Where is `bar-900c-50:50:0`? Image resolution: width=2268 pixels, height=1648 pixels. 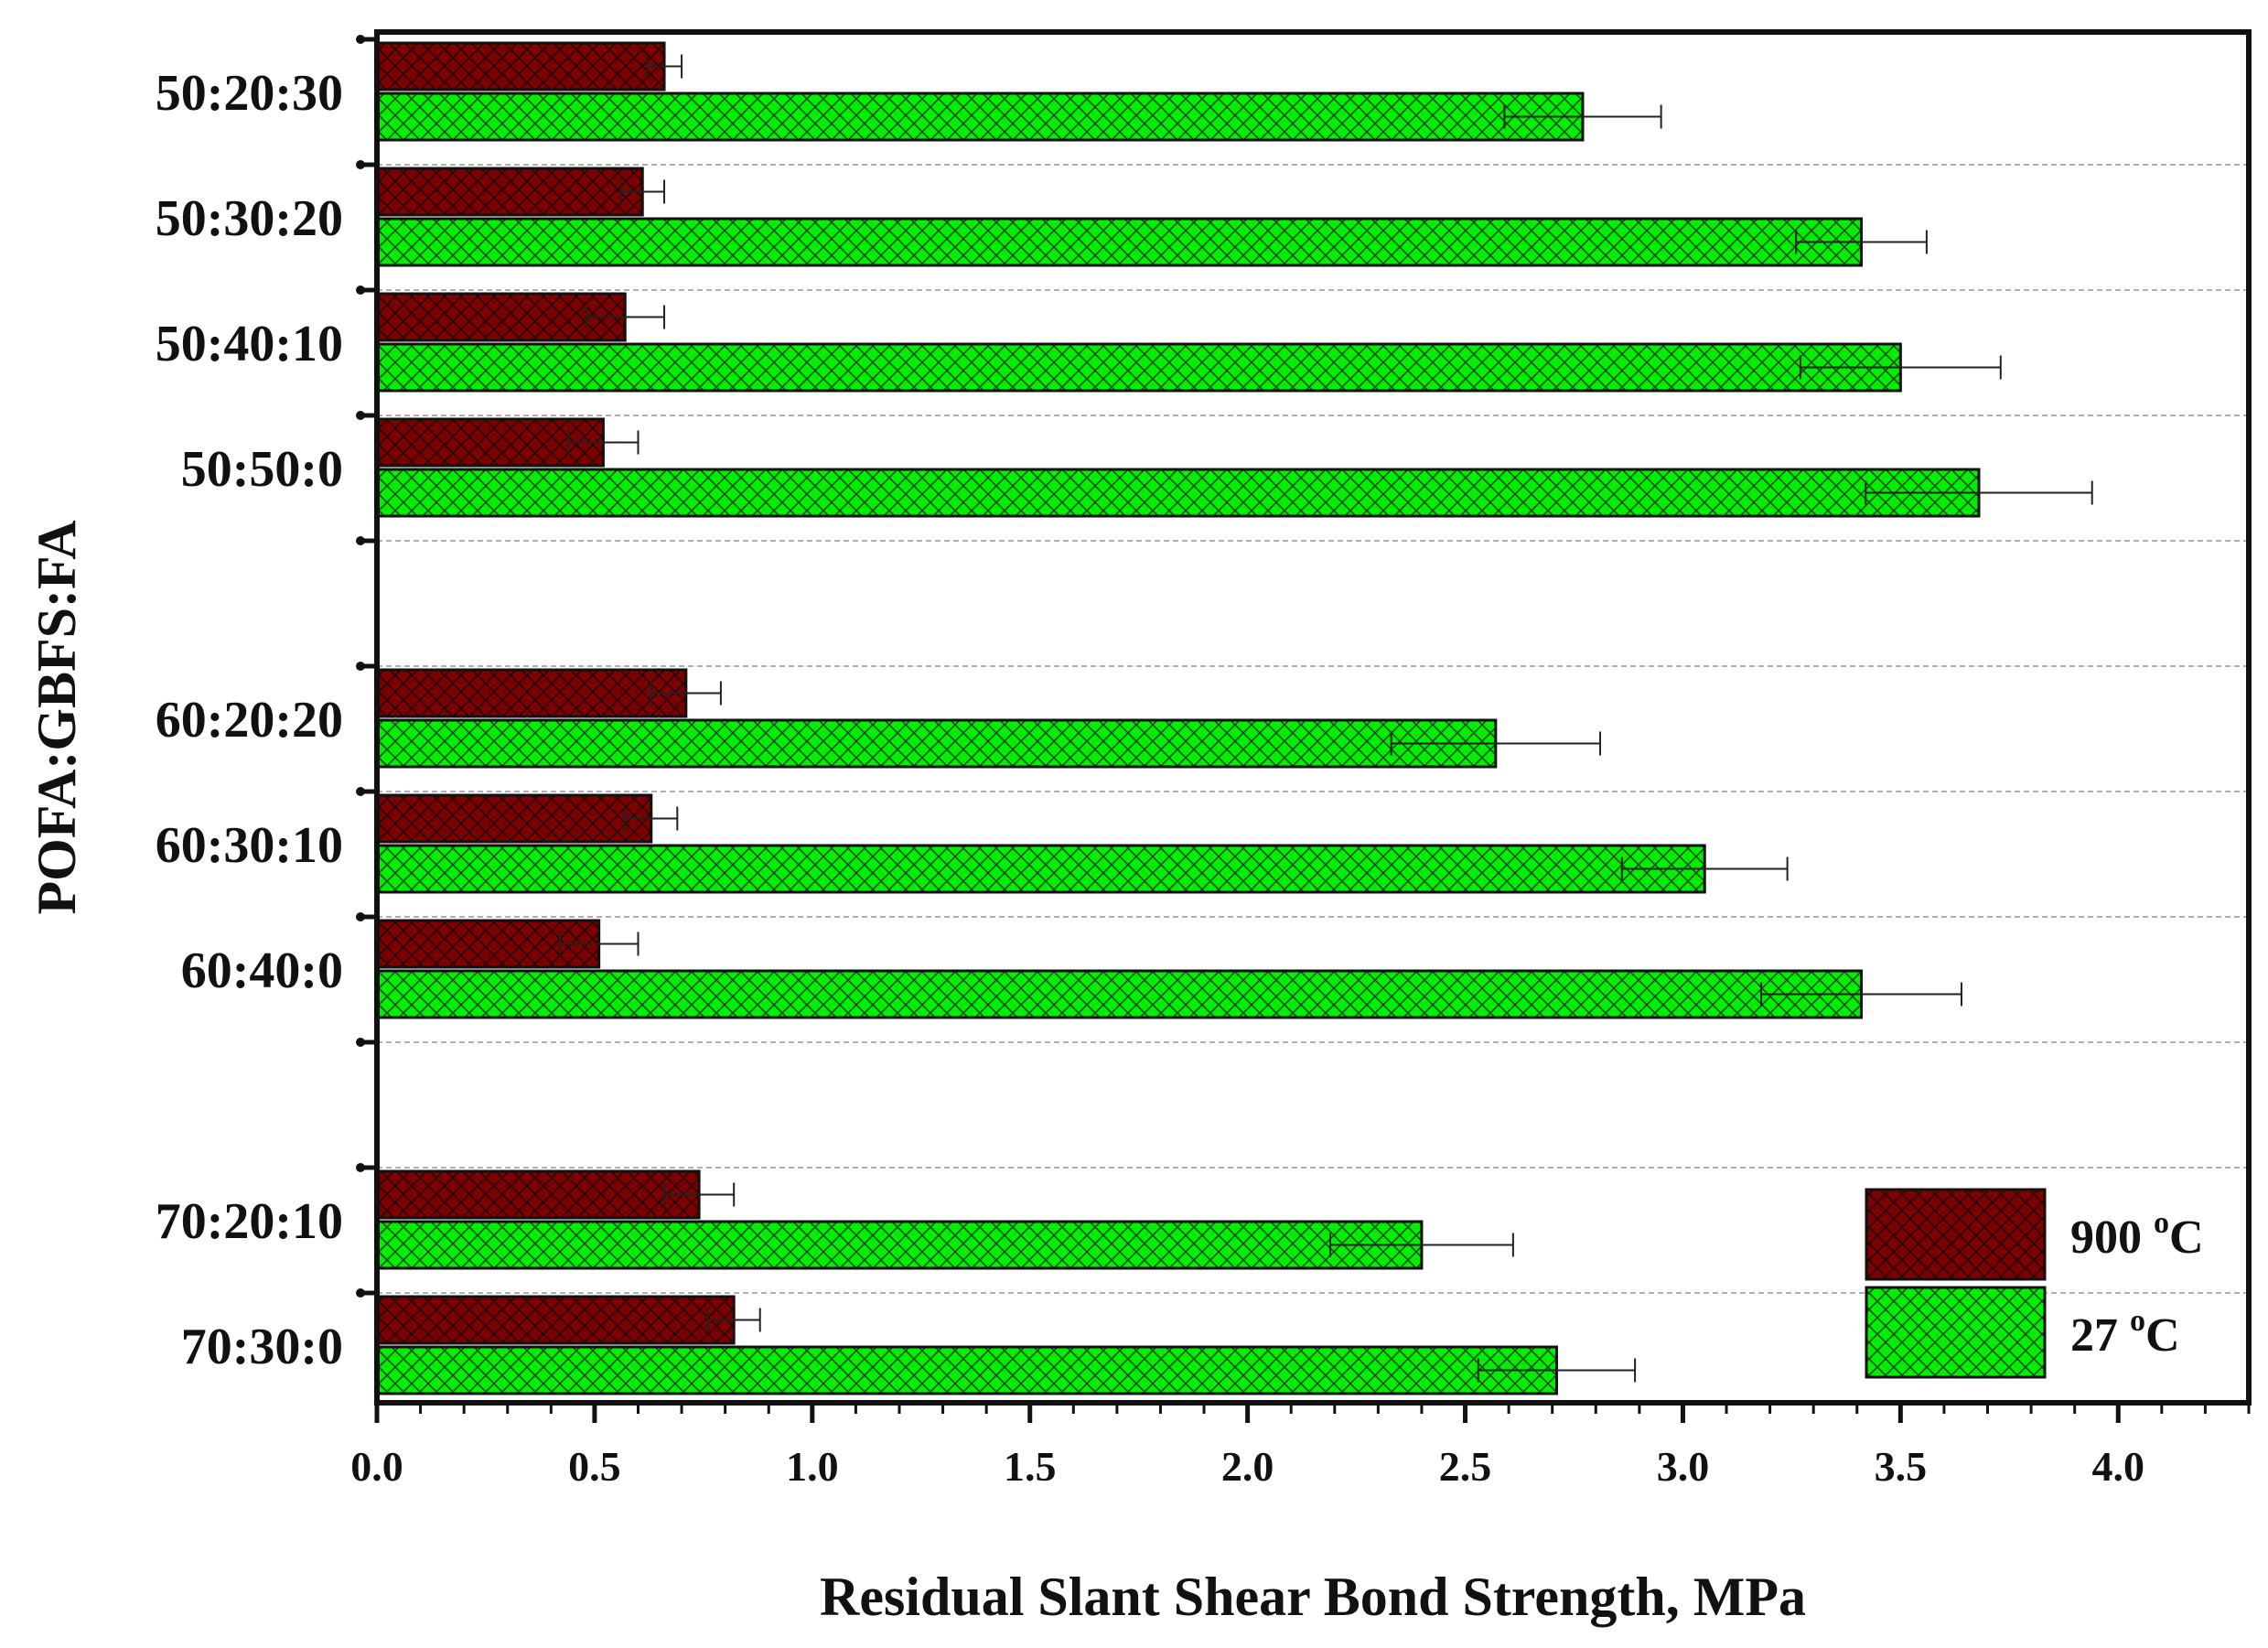 bar-900c-50:50:0 is located at coordinates (490, 442).